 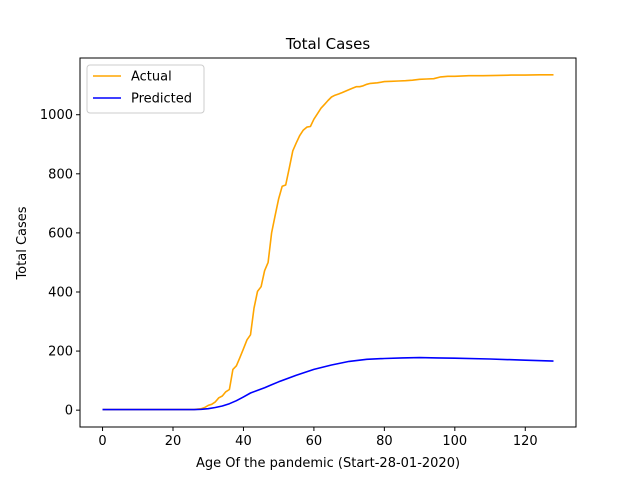 What do you see at coordinates (328, 44) in the screenshot?
I see `chart-title: Total Cases` at bounding box center [328, 44].